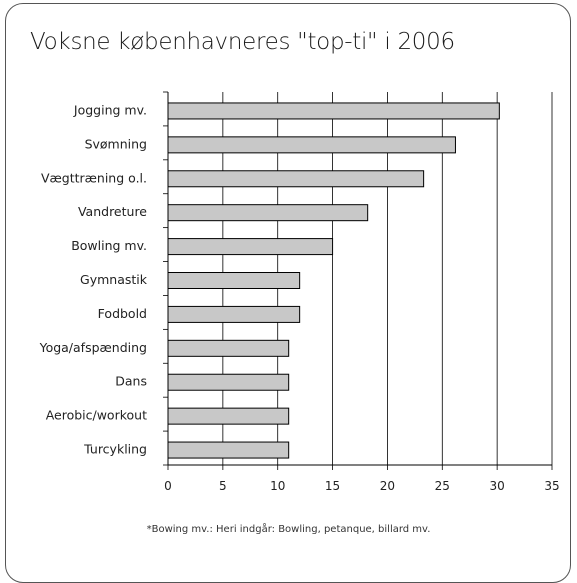 Image resolution: width=577 pixels, height=583 pixels. I want to click on x-tick-labels: 0 5 10 15 20 25 30 35, so click(361, 486).